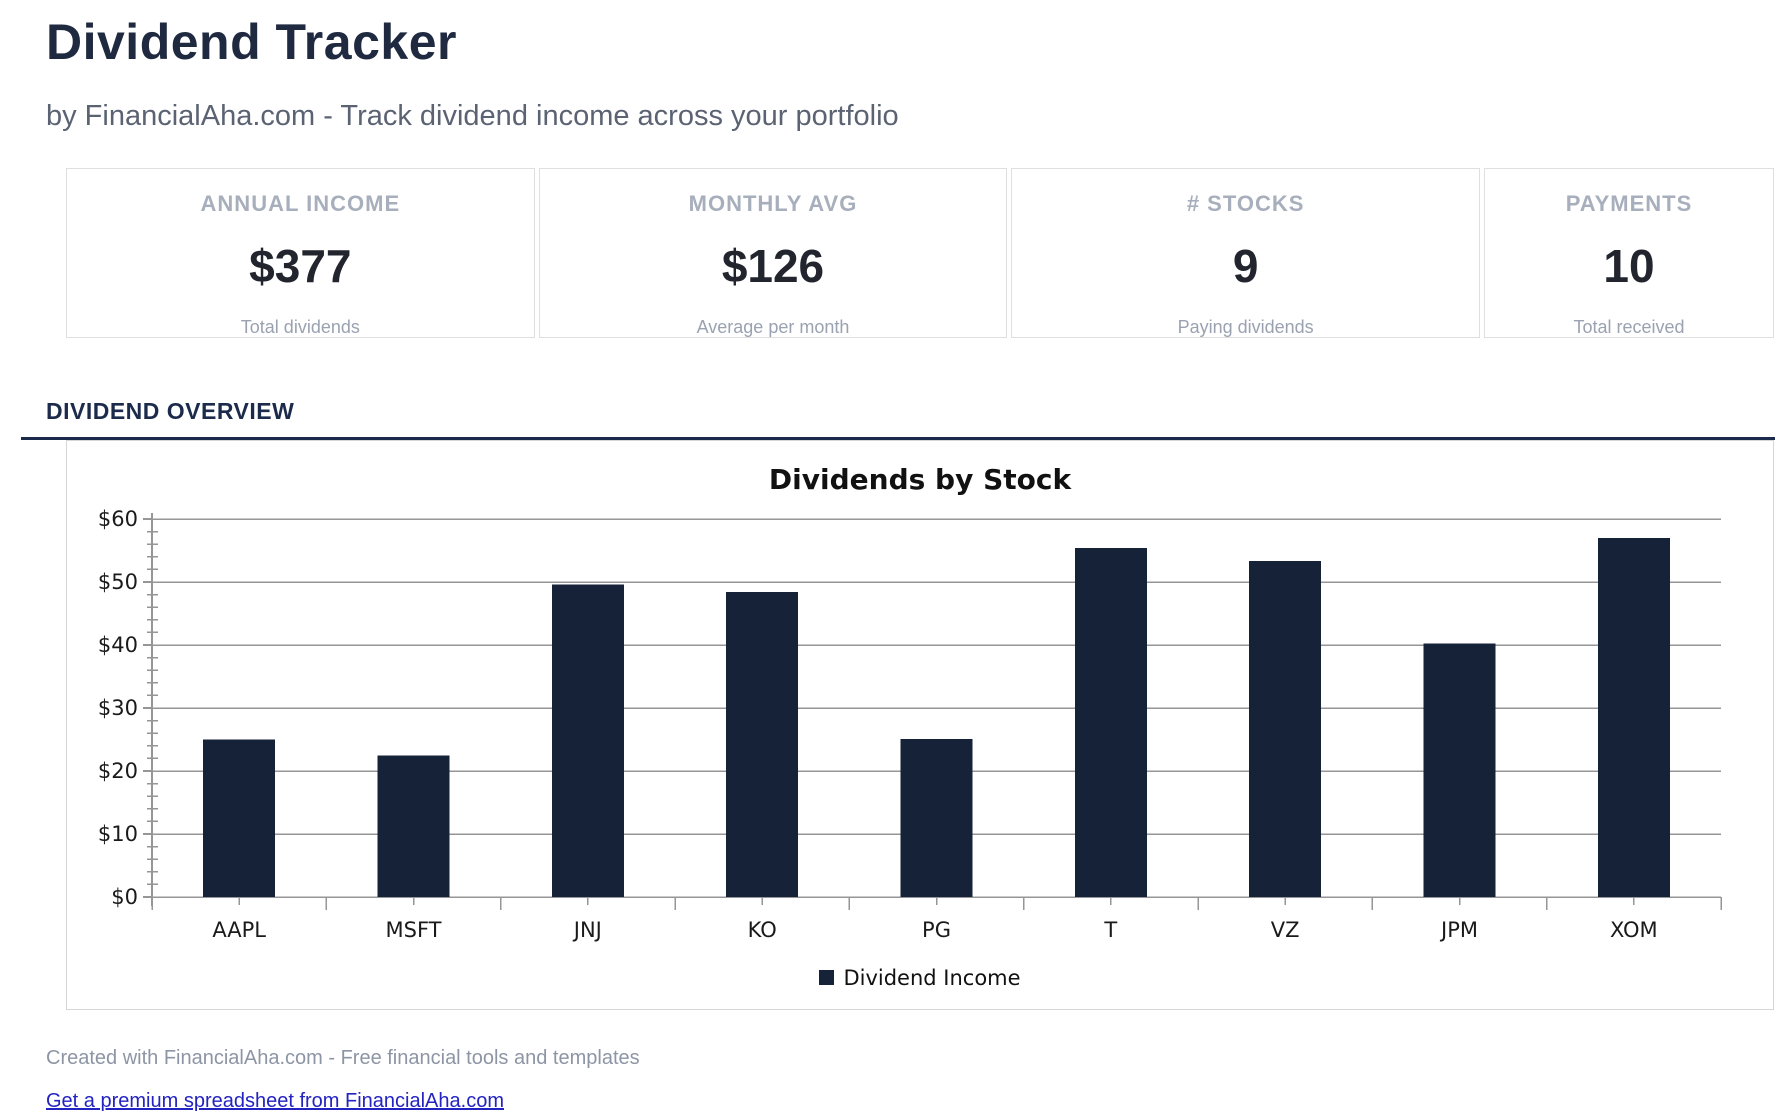  I want to click on stat-caption: Total dividends, so click(300, 326).